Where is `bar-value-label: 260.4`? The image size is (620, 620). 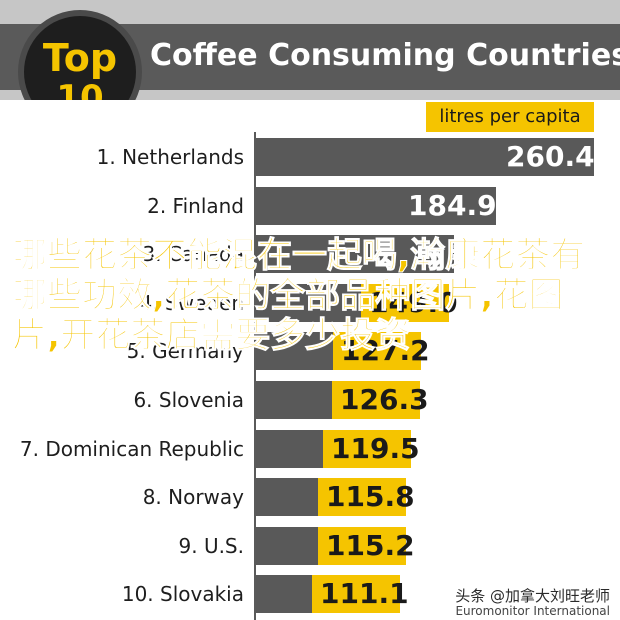
bar-value-label: 260.4 is located at coordinates (550, 156).